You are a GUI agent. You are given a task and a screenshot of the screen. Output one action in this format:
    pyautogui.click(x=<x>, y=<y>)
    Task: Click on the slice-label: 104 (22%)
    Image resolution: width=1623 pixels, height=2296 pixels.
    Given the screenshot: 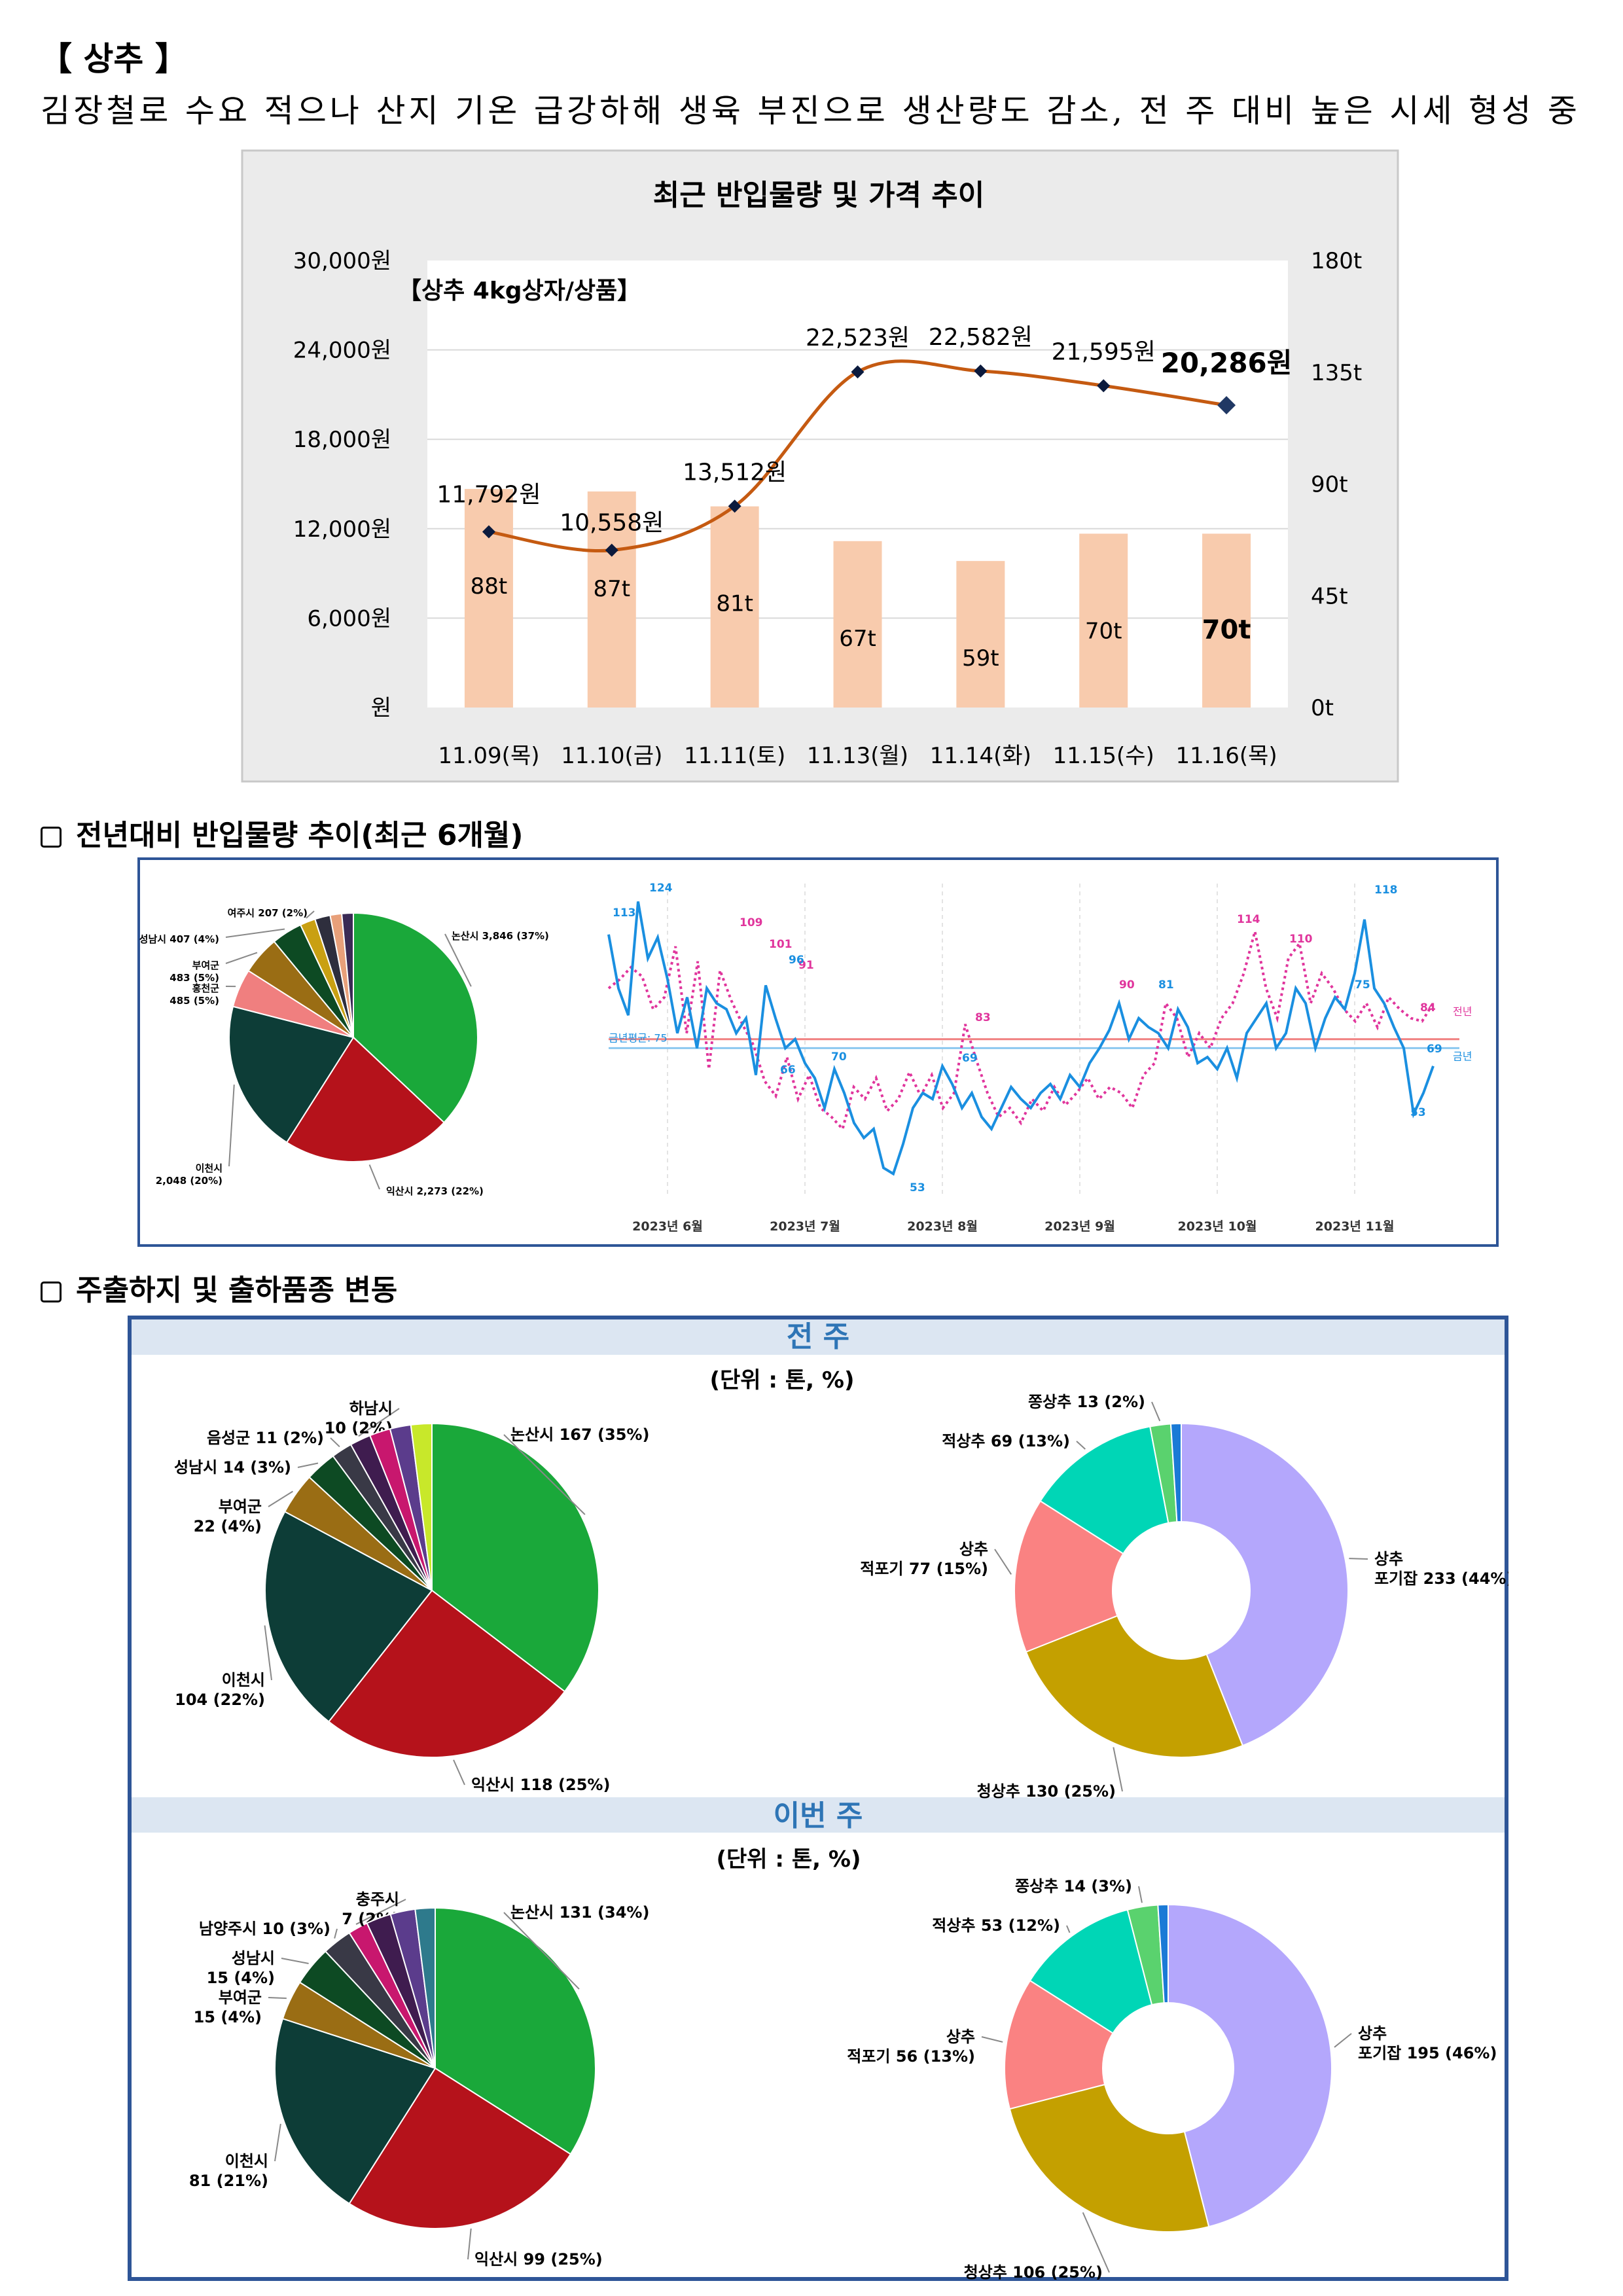 What is the action you would take?
    pyautogui.click(x=220, y=1700)
    